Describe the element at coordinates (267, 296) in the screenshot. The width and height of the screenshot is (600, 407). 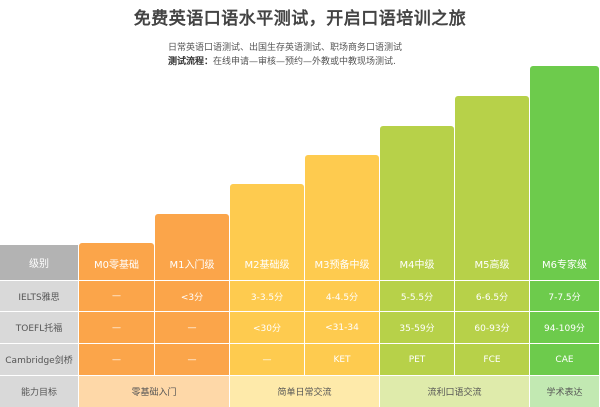
I see `score-cell-0-2: 3-3.5分` at that location.